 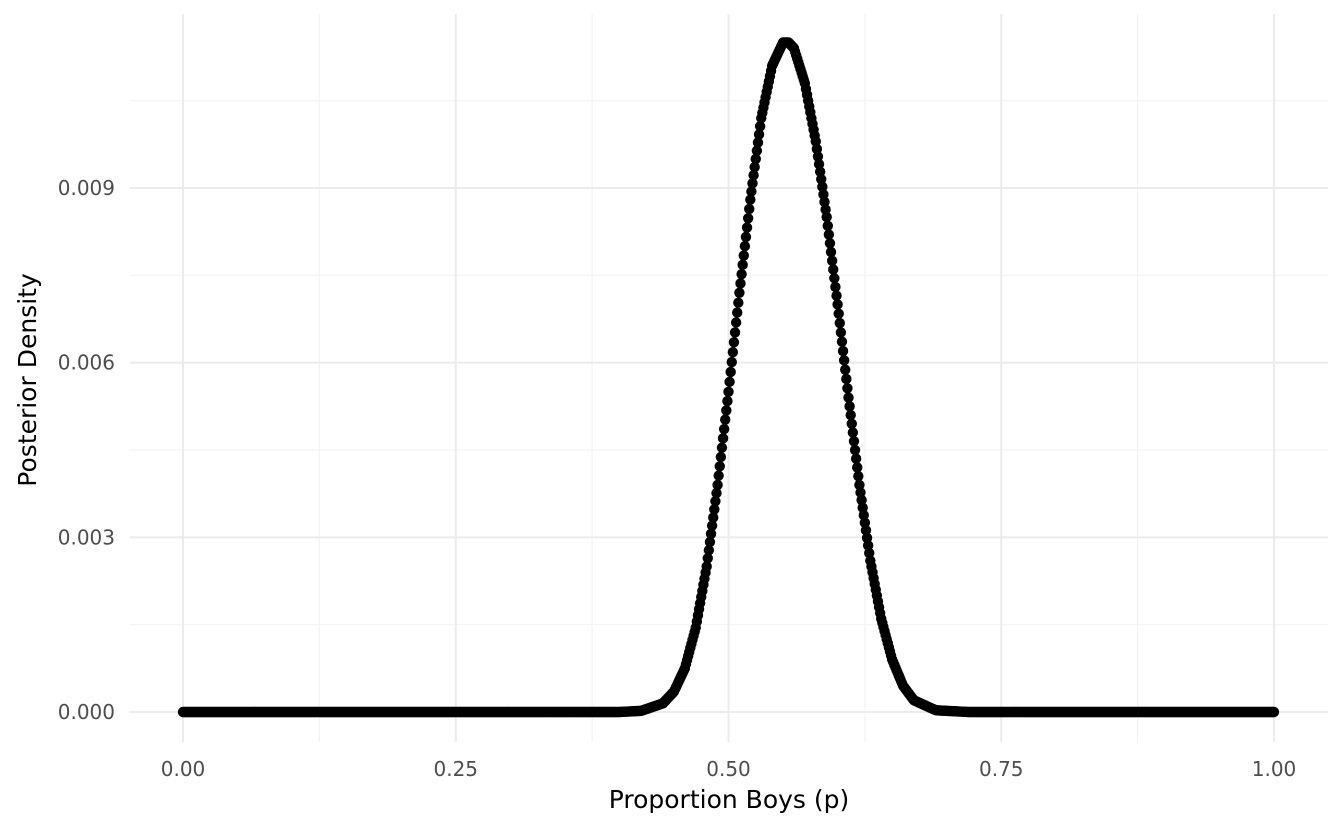 What do you see at coordinates (1001, 769) in the screenshot?
I see `x-tick-label: 0.75` at bounding box center [1001, 769].